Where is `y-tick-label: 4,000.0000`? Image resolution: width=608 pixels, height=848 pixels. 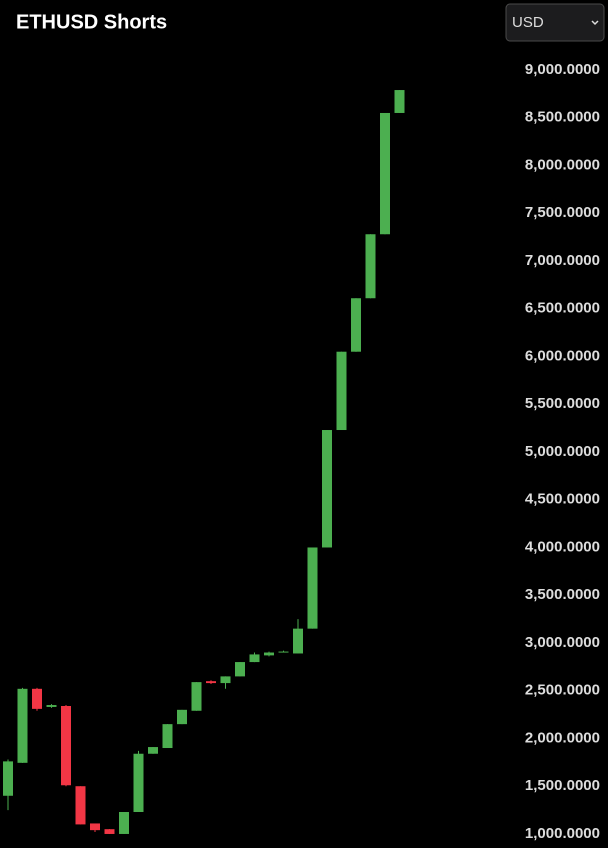
y-tick-label: 4,000.0000 is located at coordinates (562, 546).